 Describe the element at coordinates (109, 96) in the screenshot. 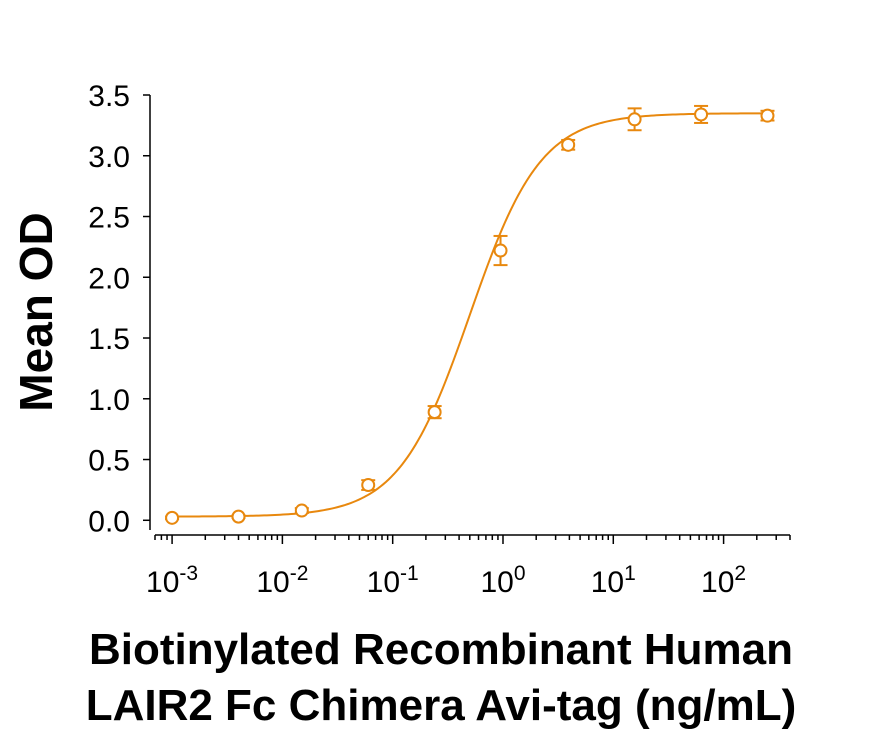

I see `y-tick-label: 3.5` at that location.